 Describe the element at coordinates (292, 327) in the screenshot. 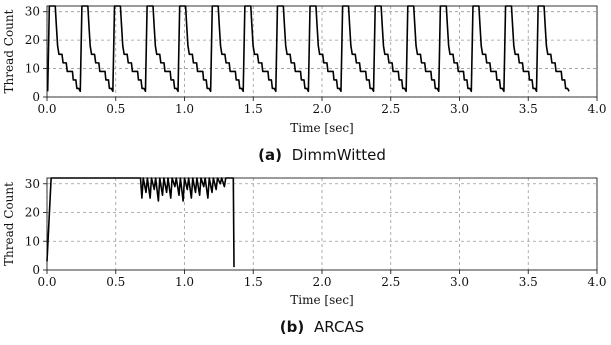

I see `caption-tag: (b)` at that location.